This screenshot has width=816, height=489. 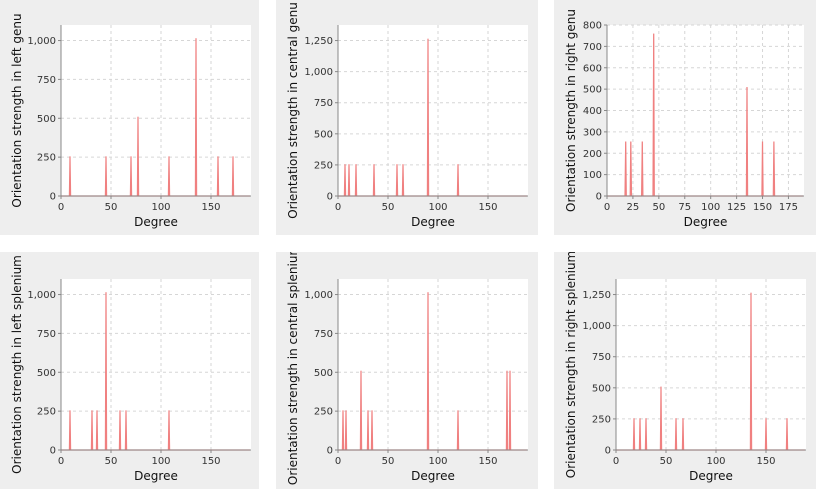 I want to click on y-axis-title: Orientation strength in central splenium, so click(x=293, y=368).